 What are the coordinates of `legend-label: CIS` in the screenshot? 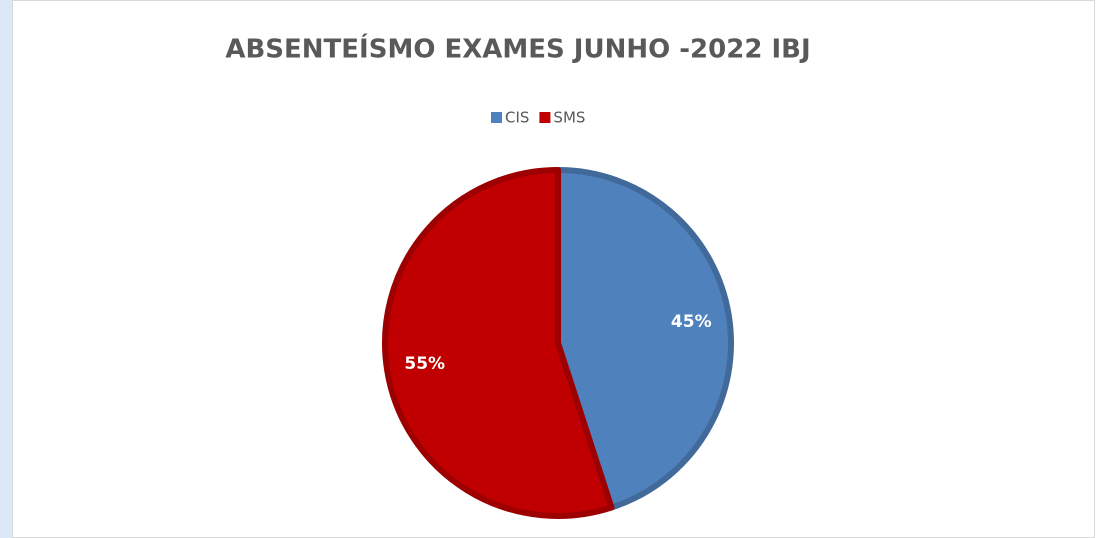 It's located at (517, 118).